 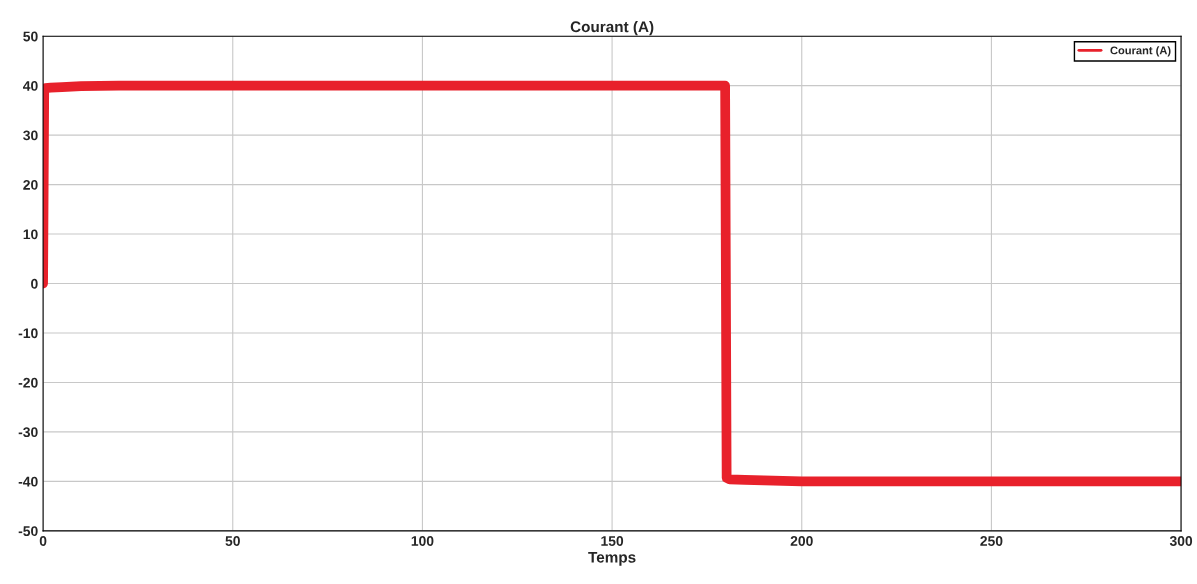 What do you see at coordinates (612, 28) in the screenshot?
I see `chart-title: Courant (A)` at bounding box center [612, 28].